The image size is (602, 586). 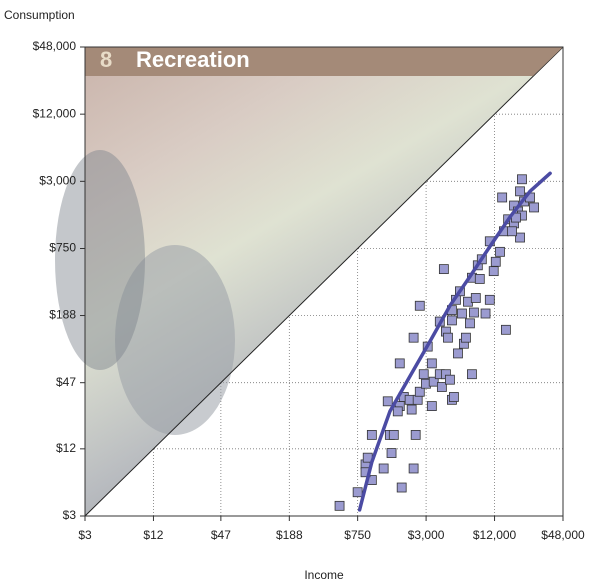 I want to click on y-tick-label: $47, so click(x=66, y=382).